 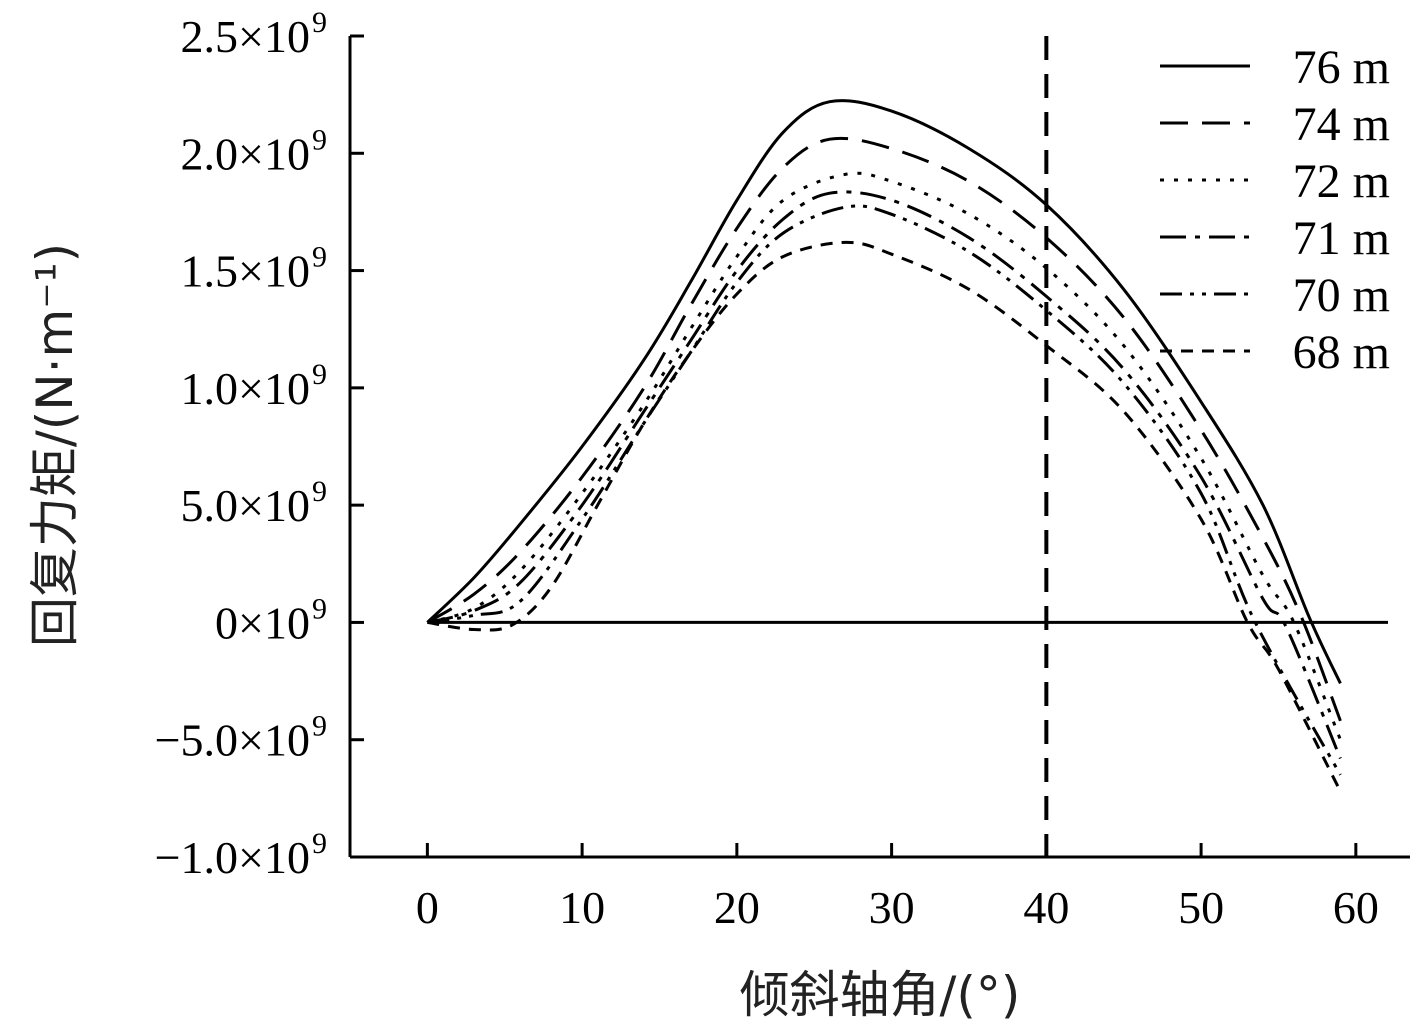 I want to click on y-tick-label: 1.0×10, so click(x=245, y=388).